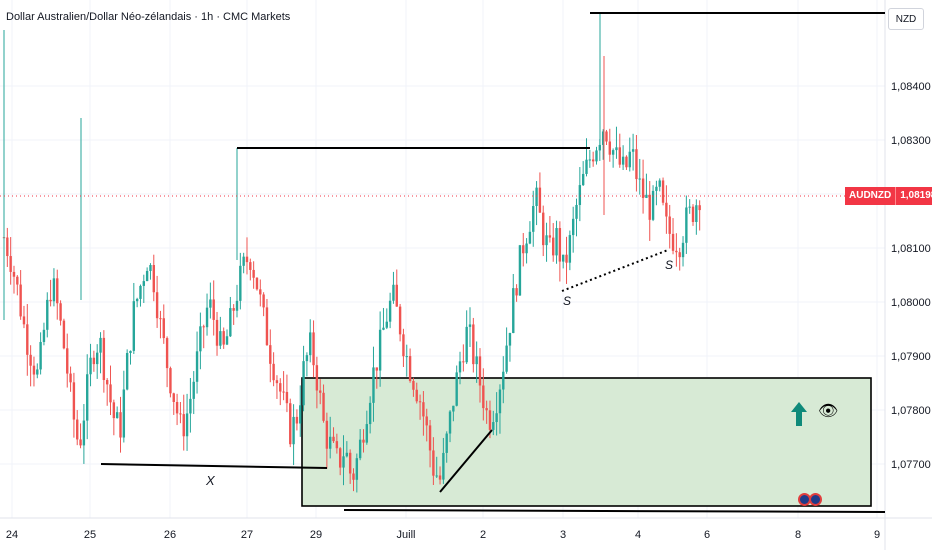  I want to click on price-tick-label: 1,07800, so click(911, 411).